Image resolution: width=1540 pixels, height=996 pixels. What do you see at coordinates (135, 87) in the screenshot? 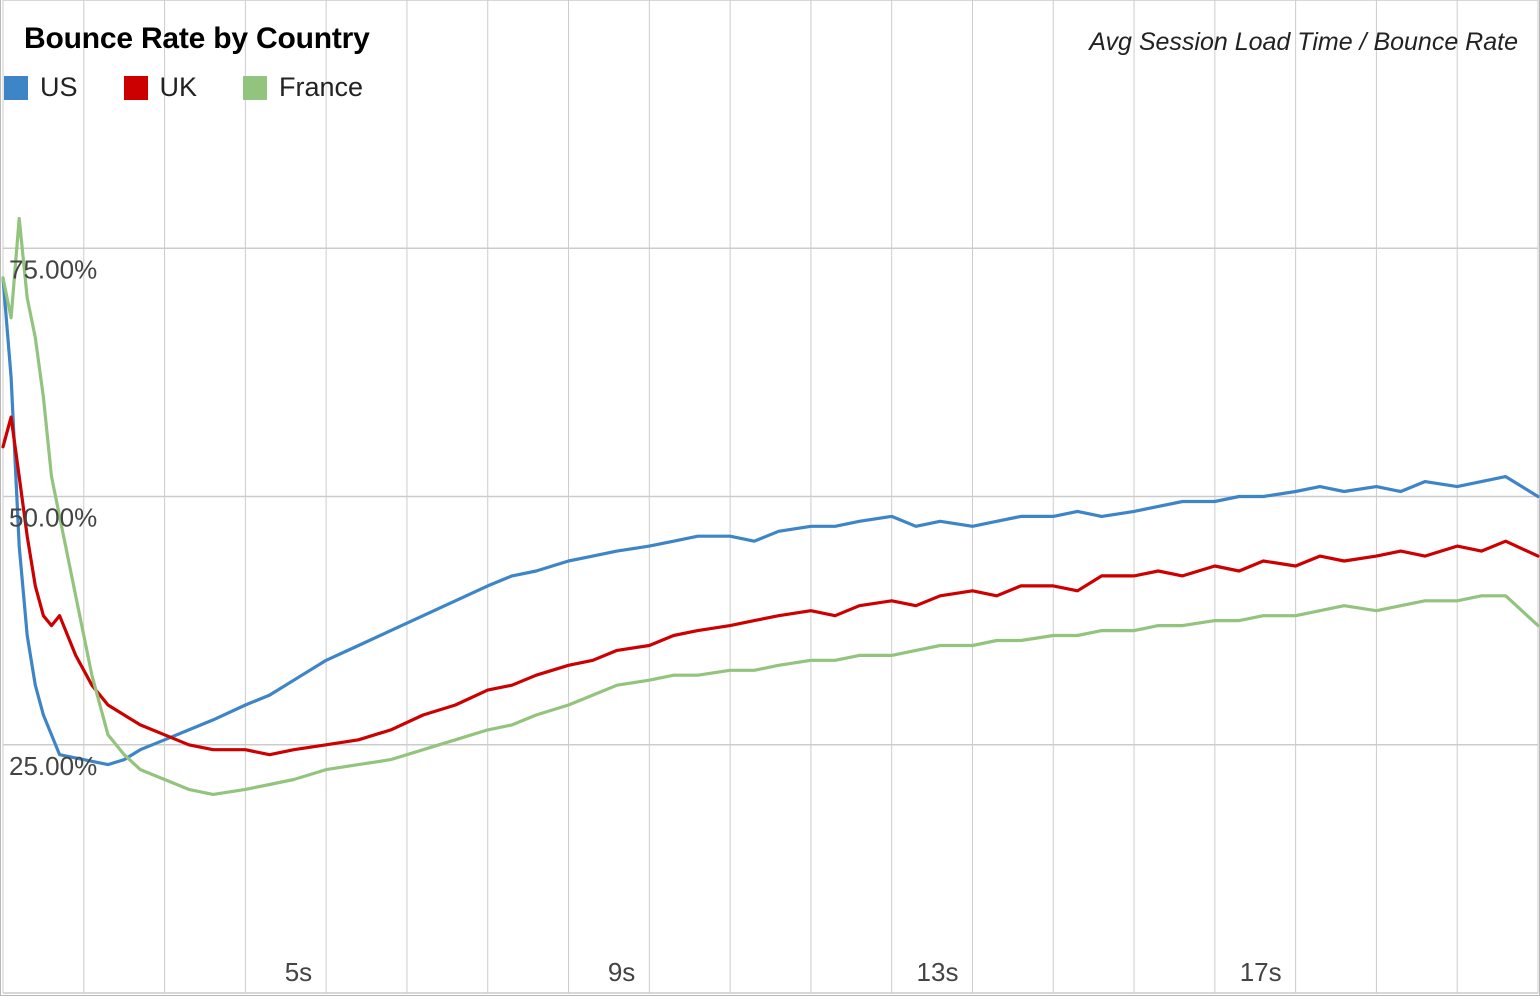
I see `legend-swatch-uk` at bounding box center [135, 87].